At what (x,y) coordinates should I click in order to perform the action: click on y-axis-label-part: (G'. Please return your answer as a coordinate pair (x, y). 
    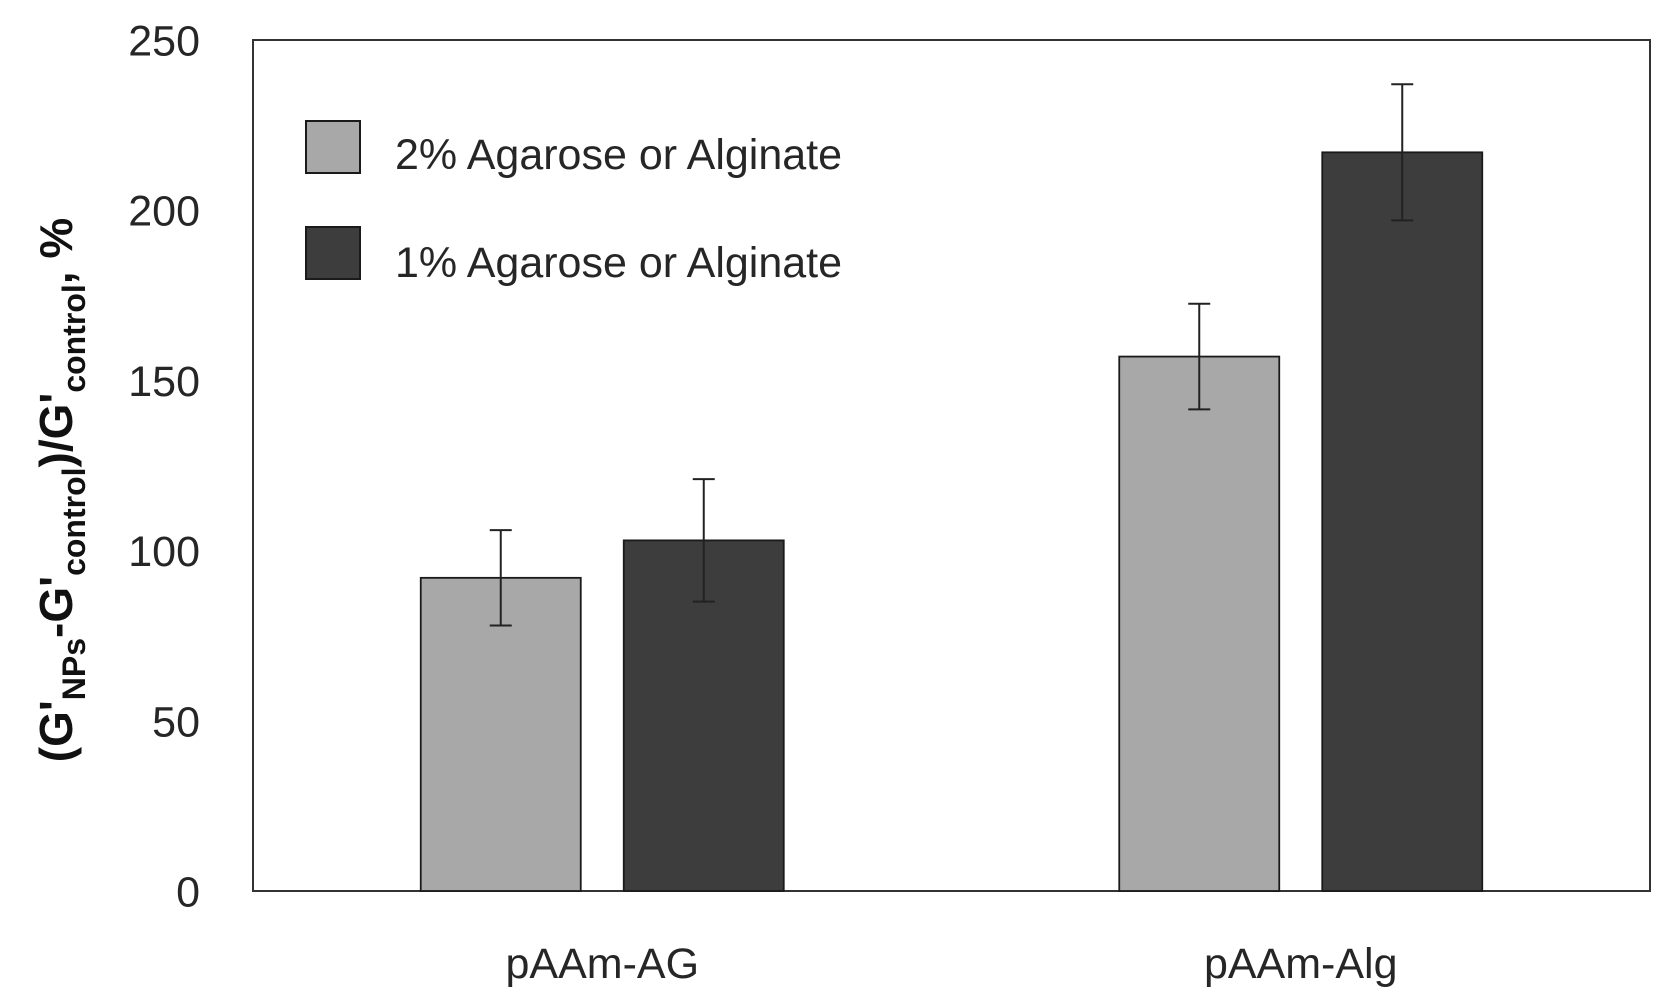
    Looking at the image, I should click on (56, 731).